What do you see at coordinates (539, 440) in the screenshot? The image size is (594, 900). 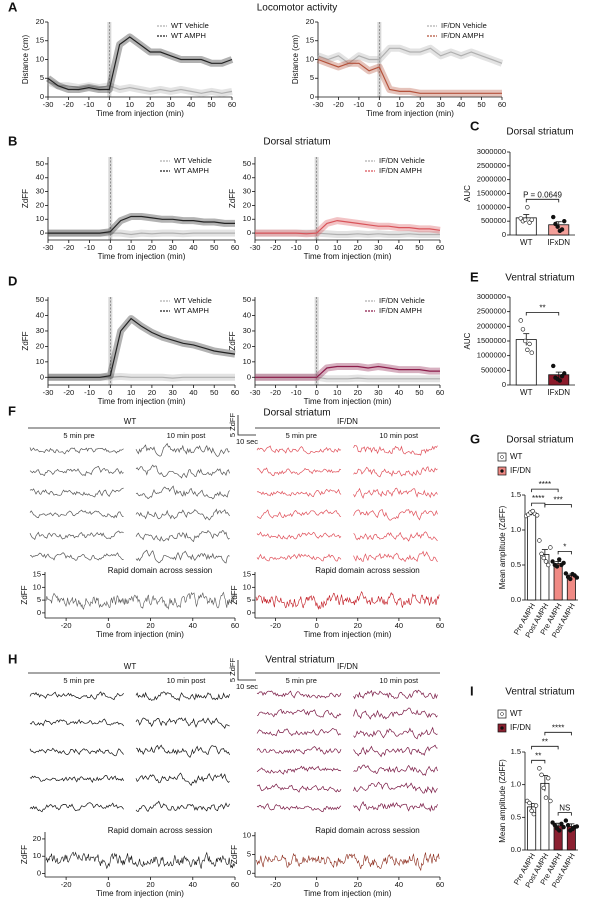 I see `panel-title: Dorsal striatum` at bounding box center [539, 440].